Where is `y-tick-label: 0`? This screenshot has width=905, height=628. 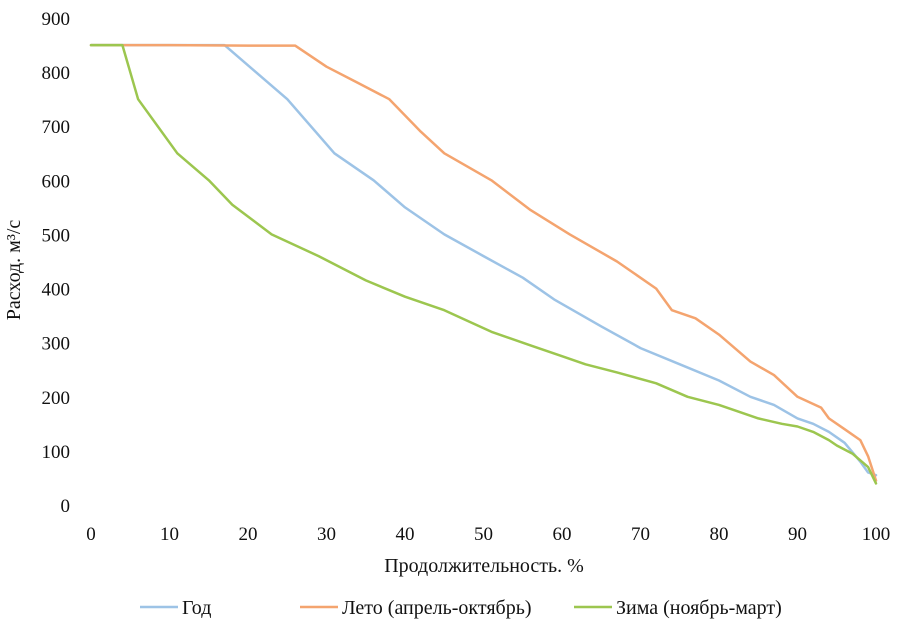
y-tick-label: 0 is located at coordinates (66, 506).